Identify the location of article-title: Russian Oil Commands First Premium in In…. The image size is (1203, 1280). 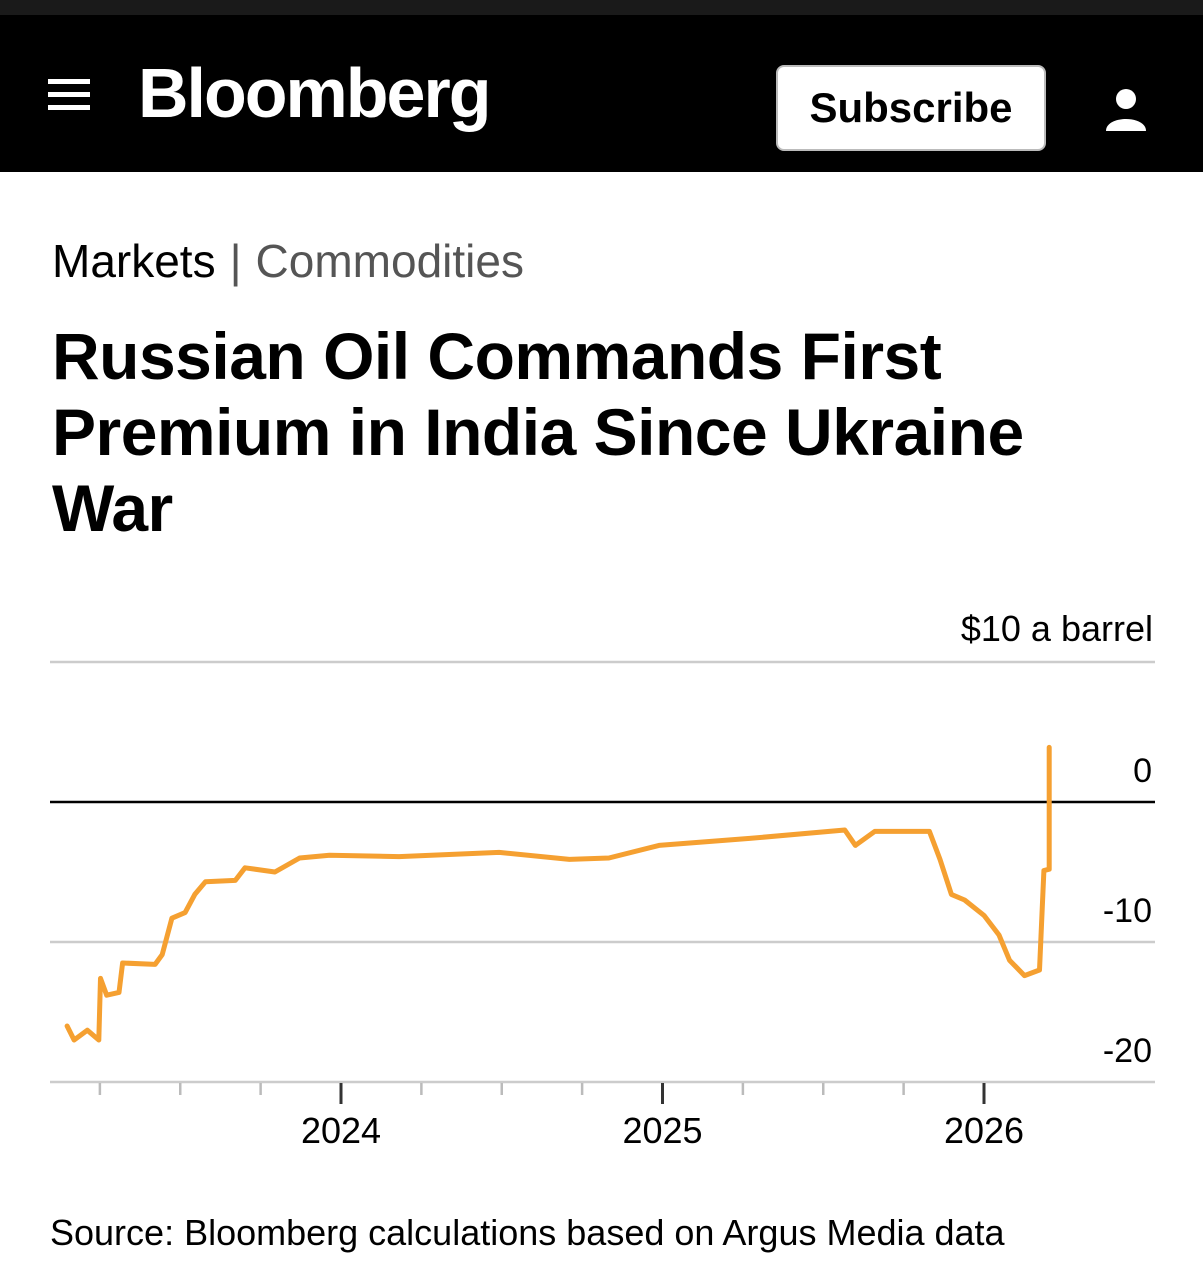
(538, 432).